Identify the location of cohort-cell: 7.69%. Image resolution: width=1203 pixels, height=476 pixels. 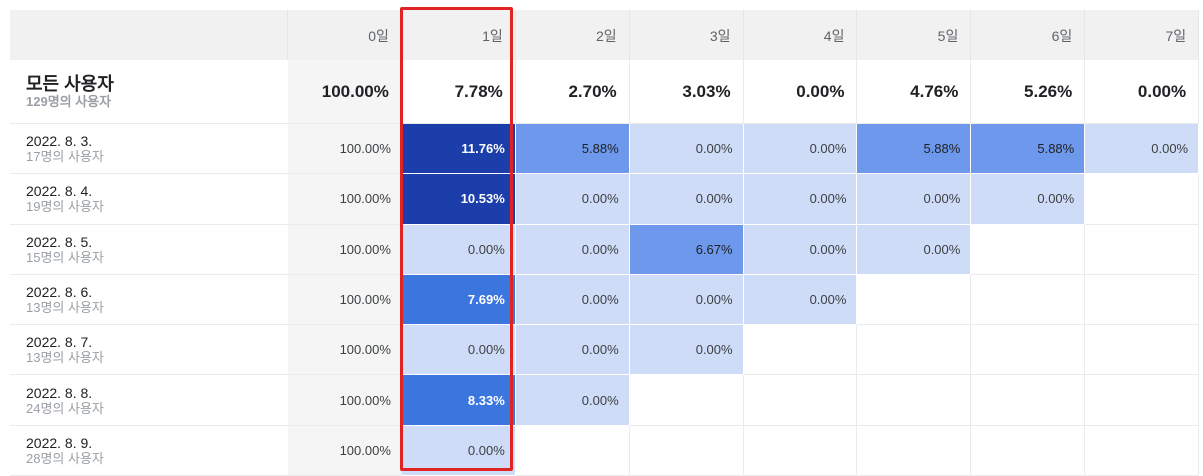
(458, 300).